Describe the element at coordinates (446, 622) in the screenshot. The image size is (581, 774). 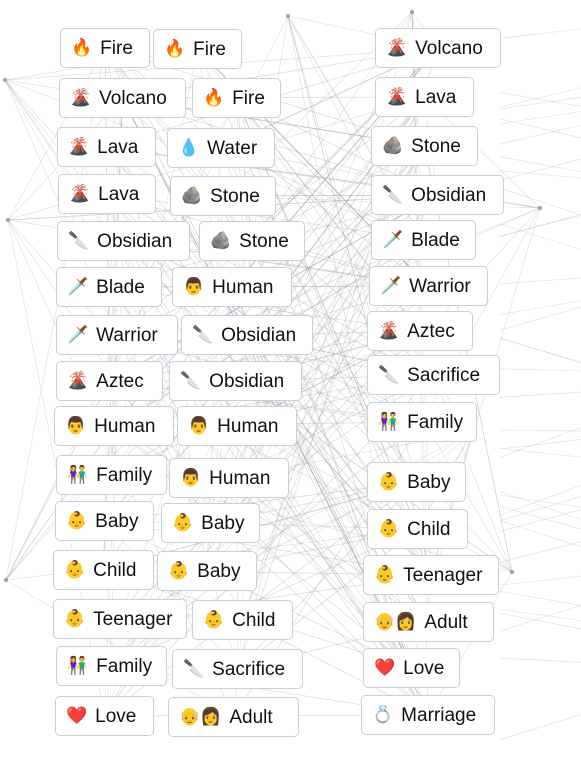
I see `element-label: Adult` at that location.